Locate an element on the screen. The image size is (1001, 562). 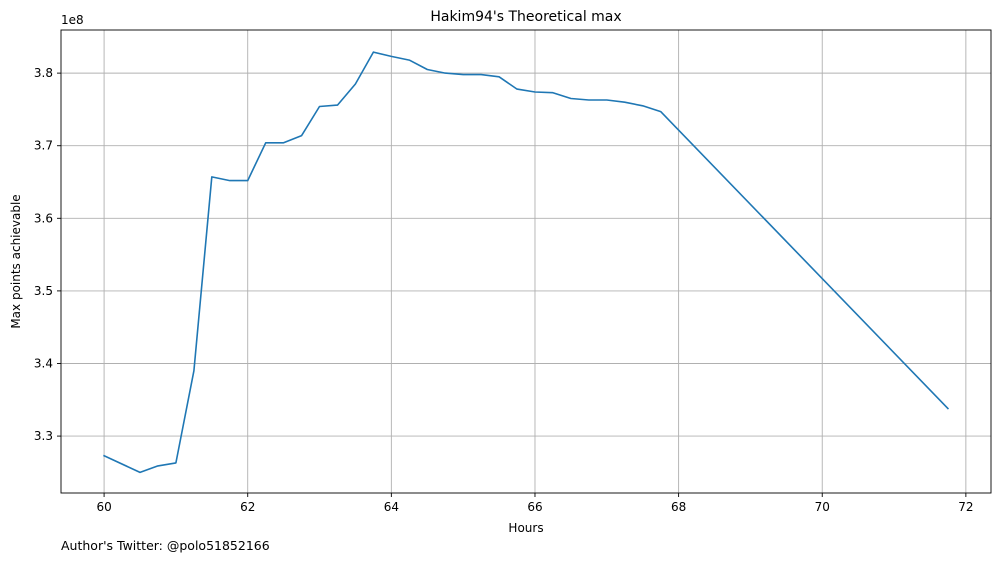
x-tick-label: 70 is located at coordinates (822, 507).